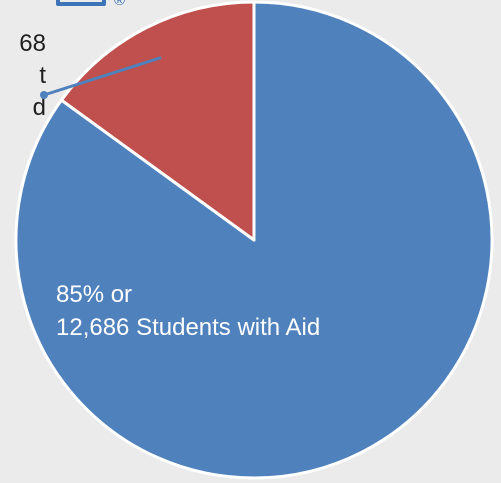  What do you see at coordinates (39, 107) in the screenshot?
I see `cut-label-line-3: d` at bounding box center [39, 107].